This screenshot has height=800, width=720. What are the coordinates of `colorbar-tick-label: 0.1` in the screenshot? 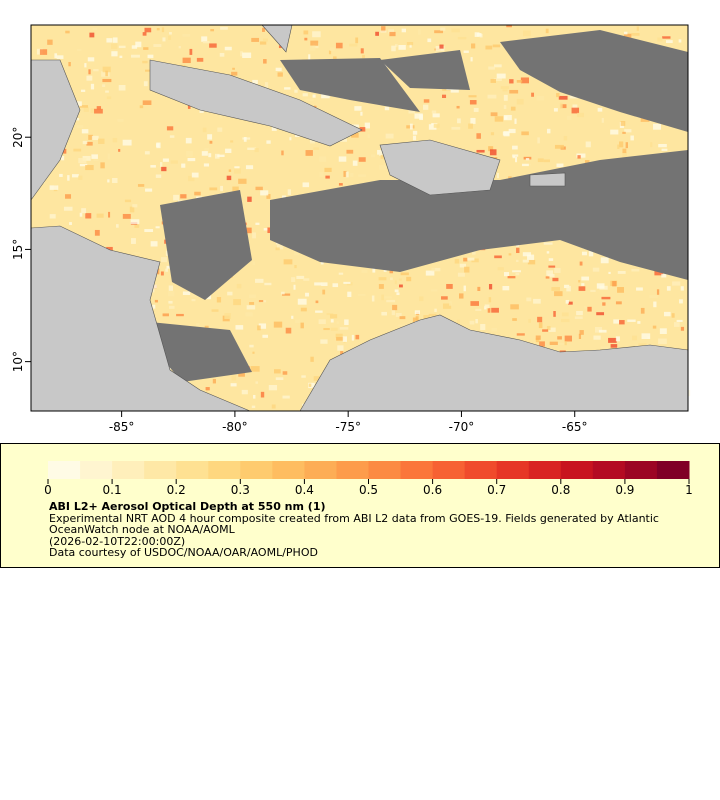 It's located at (112, 489).